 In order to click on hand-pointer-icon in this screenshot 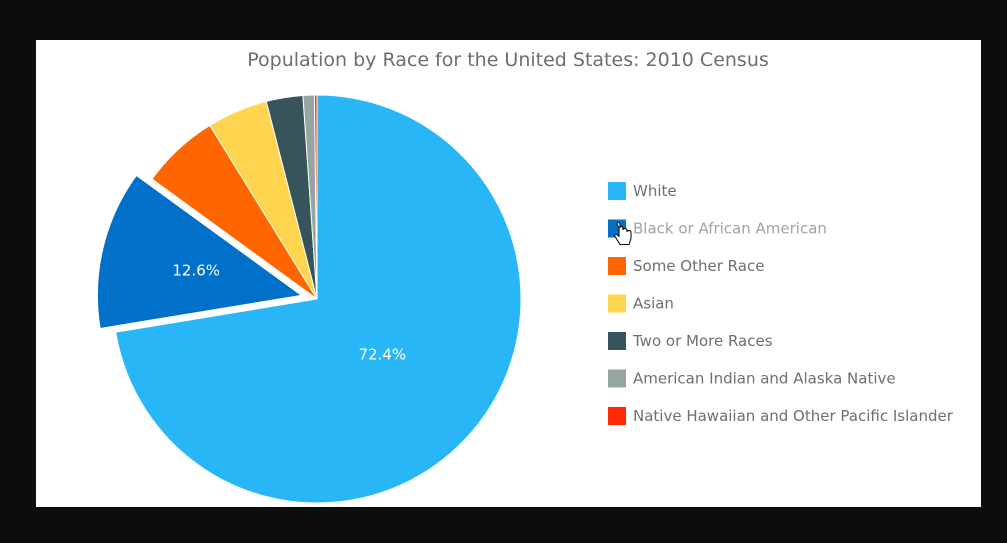, I will do `click(623, 233)`.